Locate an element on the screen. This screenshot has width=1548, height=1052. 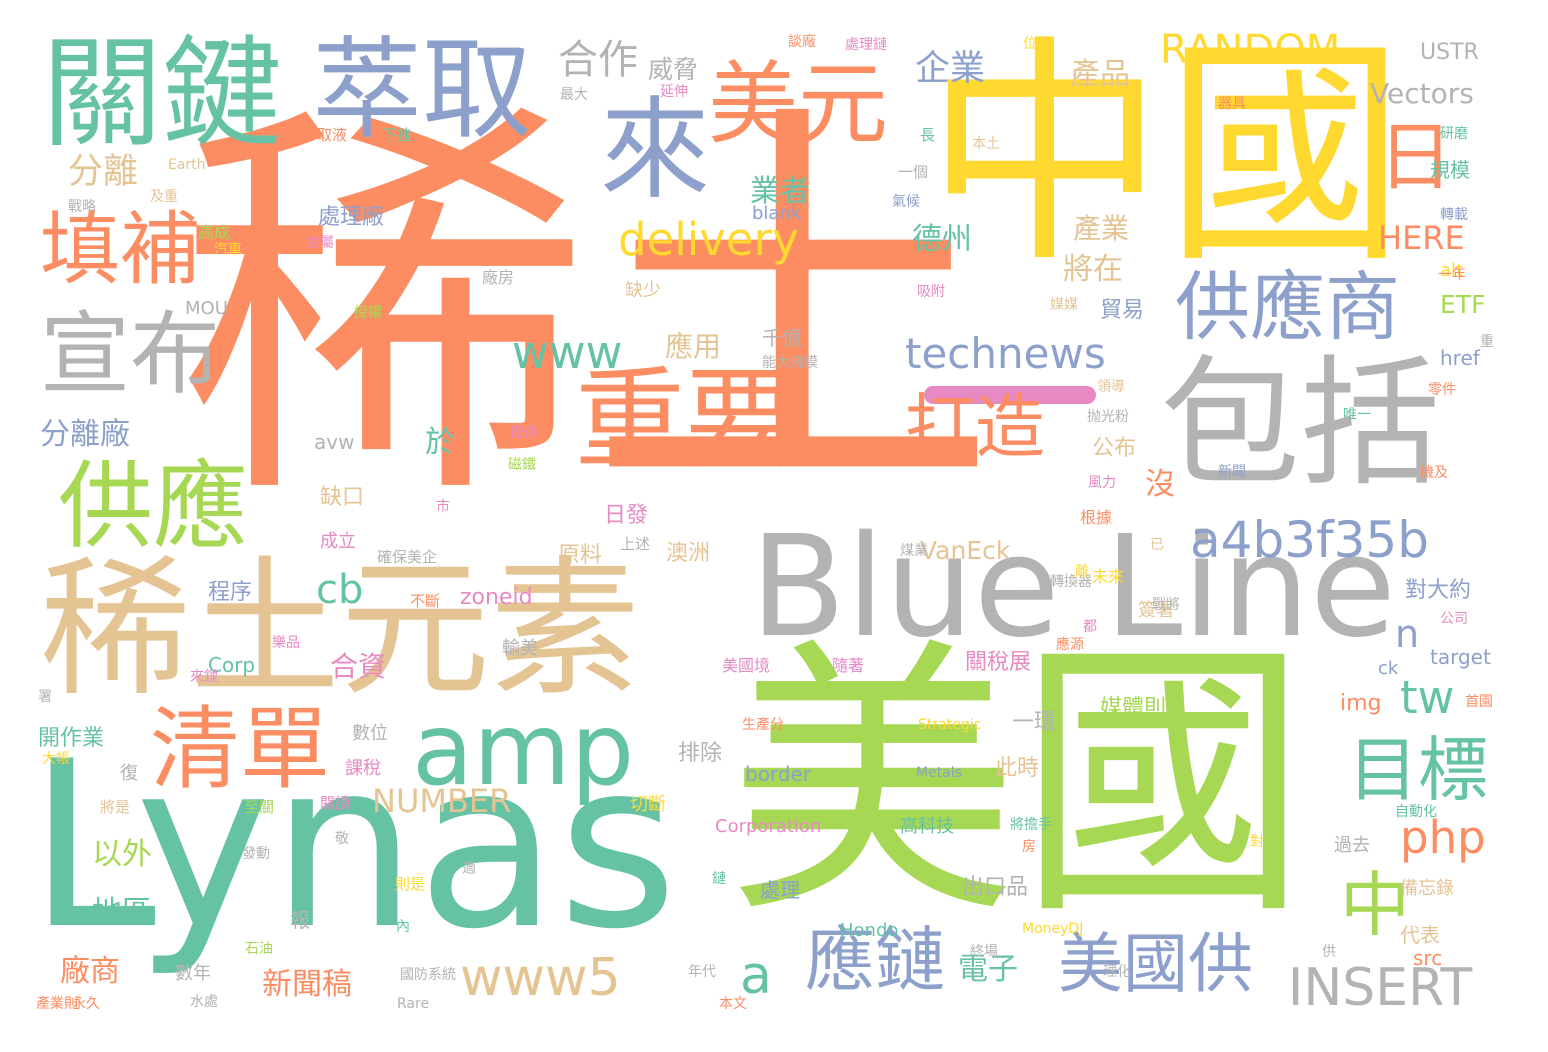
word-border: border is located at coordinates (778, 774).